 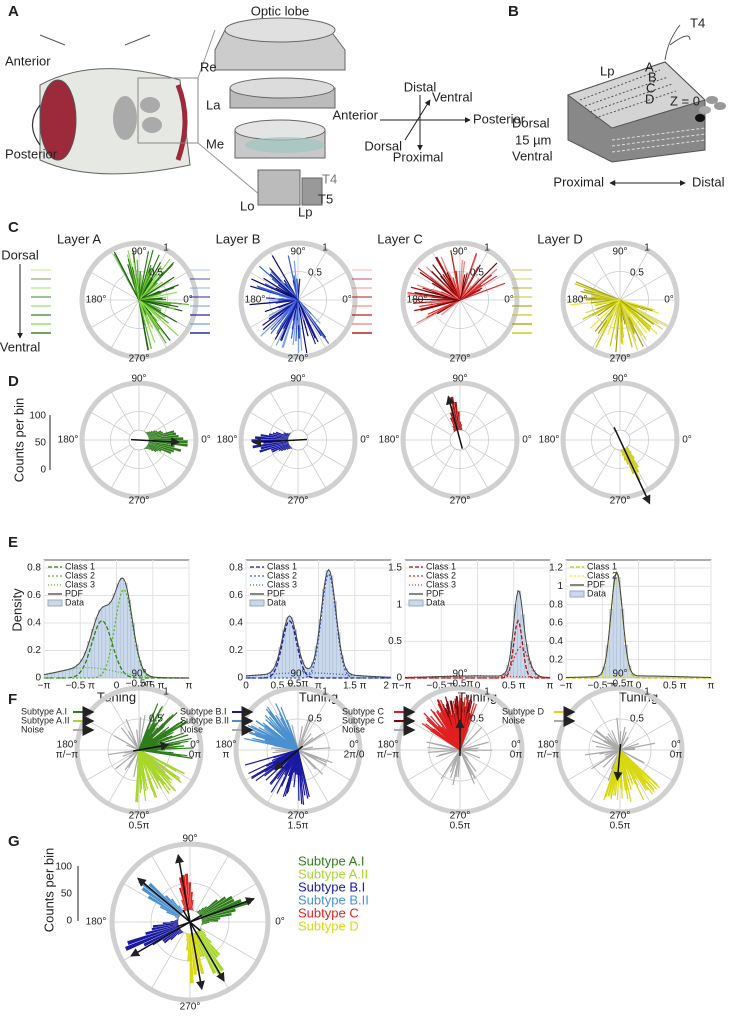 I want to click on label: Subtype C, so click(x=363, y=720).